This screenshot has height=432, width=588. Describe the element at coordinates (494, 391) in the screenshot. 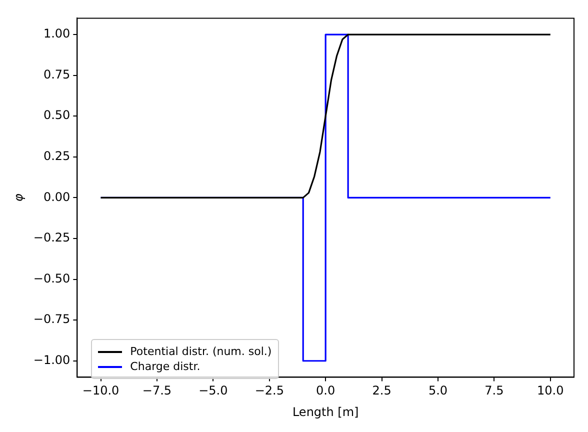

I see `x-tick-label: 7.5` at that location.